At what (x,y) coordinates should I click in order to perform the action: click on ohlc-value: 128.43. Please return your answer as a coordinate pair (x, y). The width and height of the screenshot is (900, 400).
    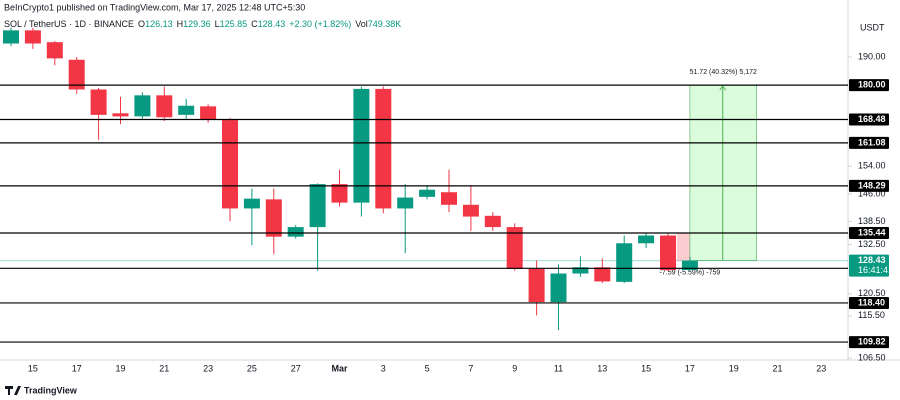
    Looking at the image, I should click on (272, 24).